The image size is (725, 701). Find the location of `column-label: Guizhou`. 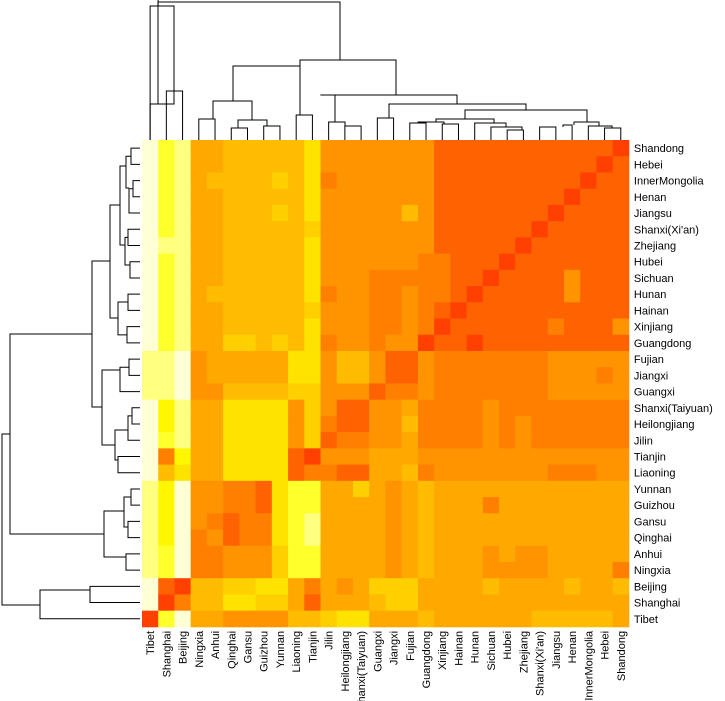

column-label: Guizhou is located at coordinates (265, 651).